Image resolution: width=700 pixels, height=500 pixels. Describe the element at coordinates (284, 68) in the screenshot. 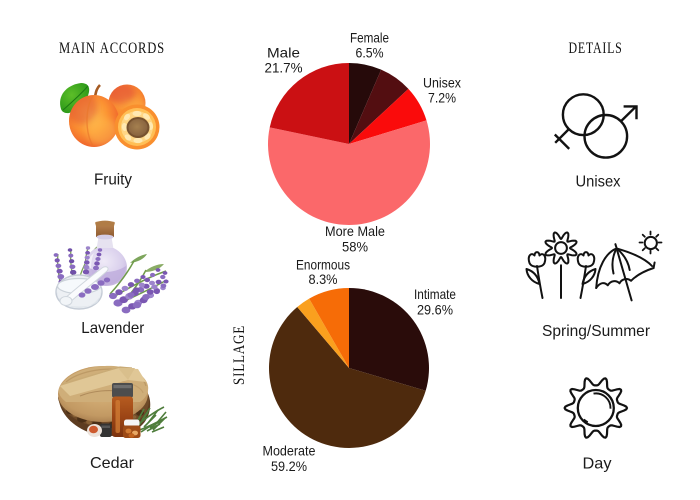

I see `svg-text: 21.7%` at that location.